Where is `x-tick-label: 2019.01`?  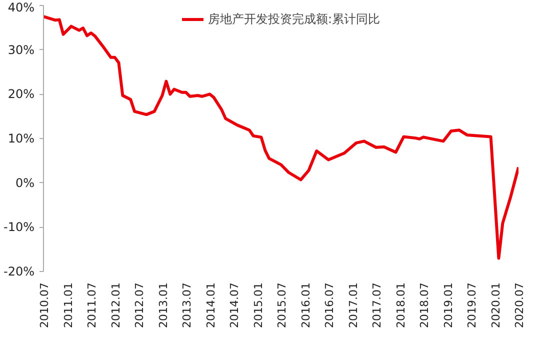
x-tick-label: 2019.01 is located at coordinates (448, 305).